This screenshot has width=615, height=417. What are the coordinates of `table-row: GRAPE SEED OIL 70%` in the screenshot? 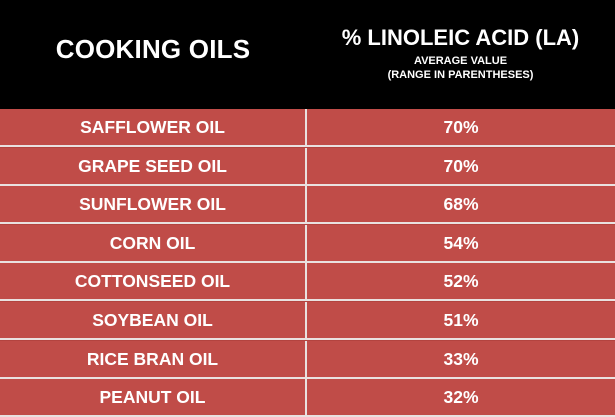 It's located at (307, 167).